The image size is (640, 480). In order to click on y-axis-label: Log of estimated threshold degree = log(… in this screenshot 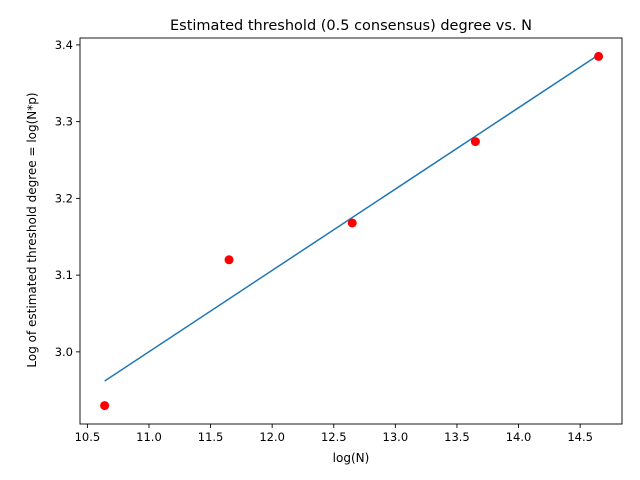, I will do `click(32, 229)`.